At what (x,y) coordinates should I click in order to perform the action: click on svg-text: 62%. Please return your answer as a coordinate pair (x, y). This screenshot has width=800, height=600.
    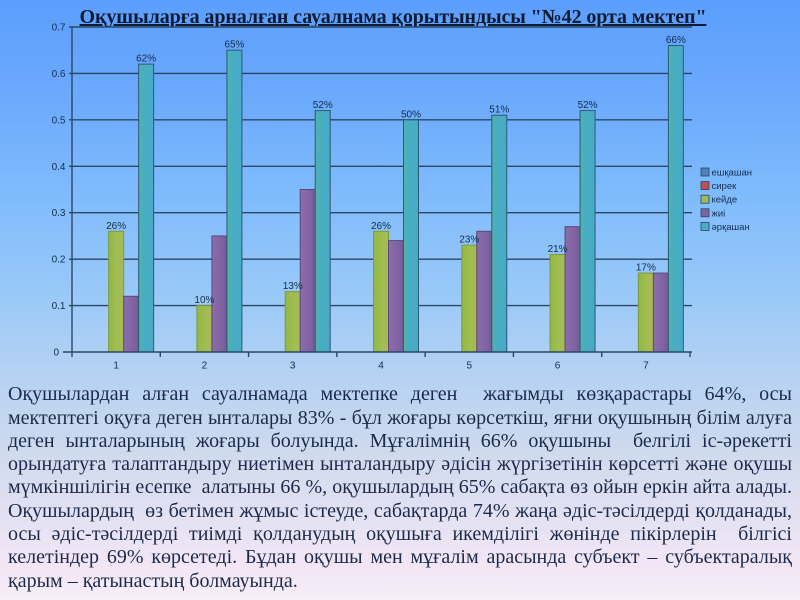
    Looking at the image, I should click on (146, 59).